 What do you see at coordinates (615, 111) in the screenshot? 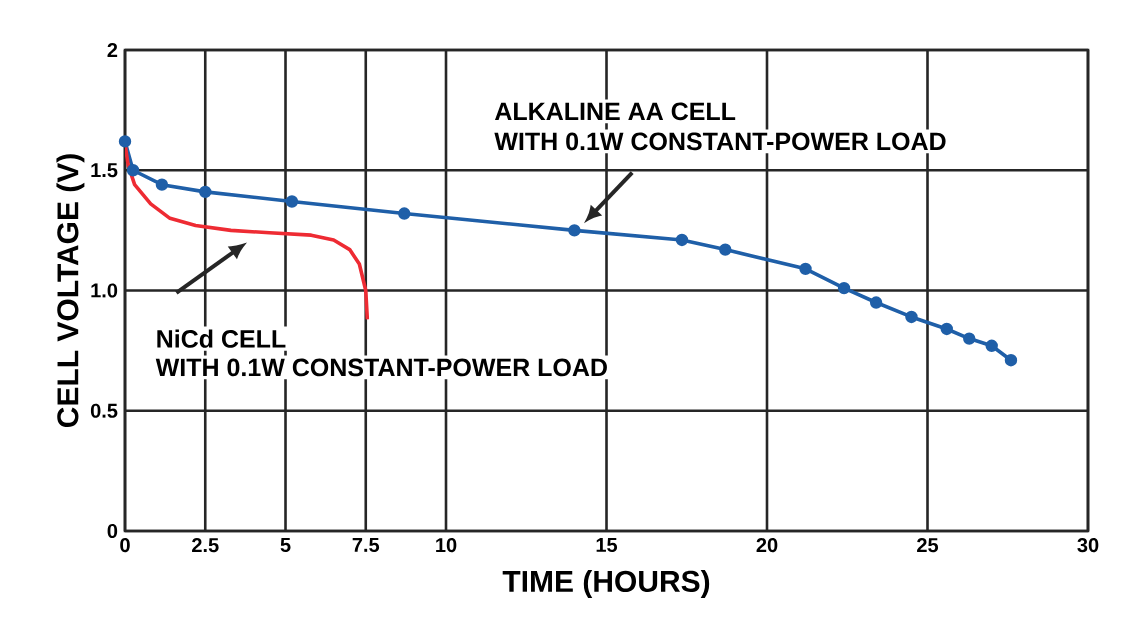
I see `annotation: ALKALINE AA CELL` at bounding box center [615, 111].